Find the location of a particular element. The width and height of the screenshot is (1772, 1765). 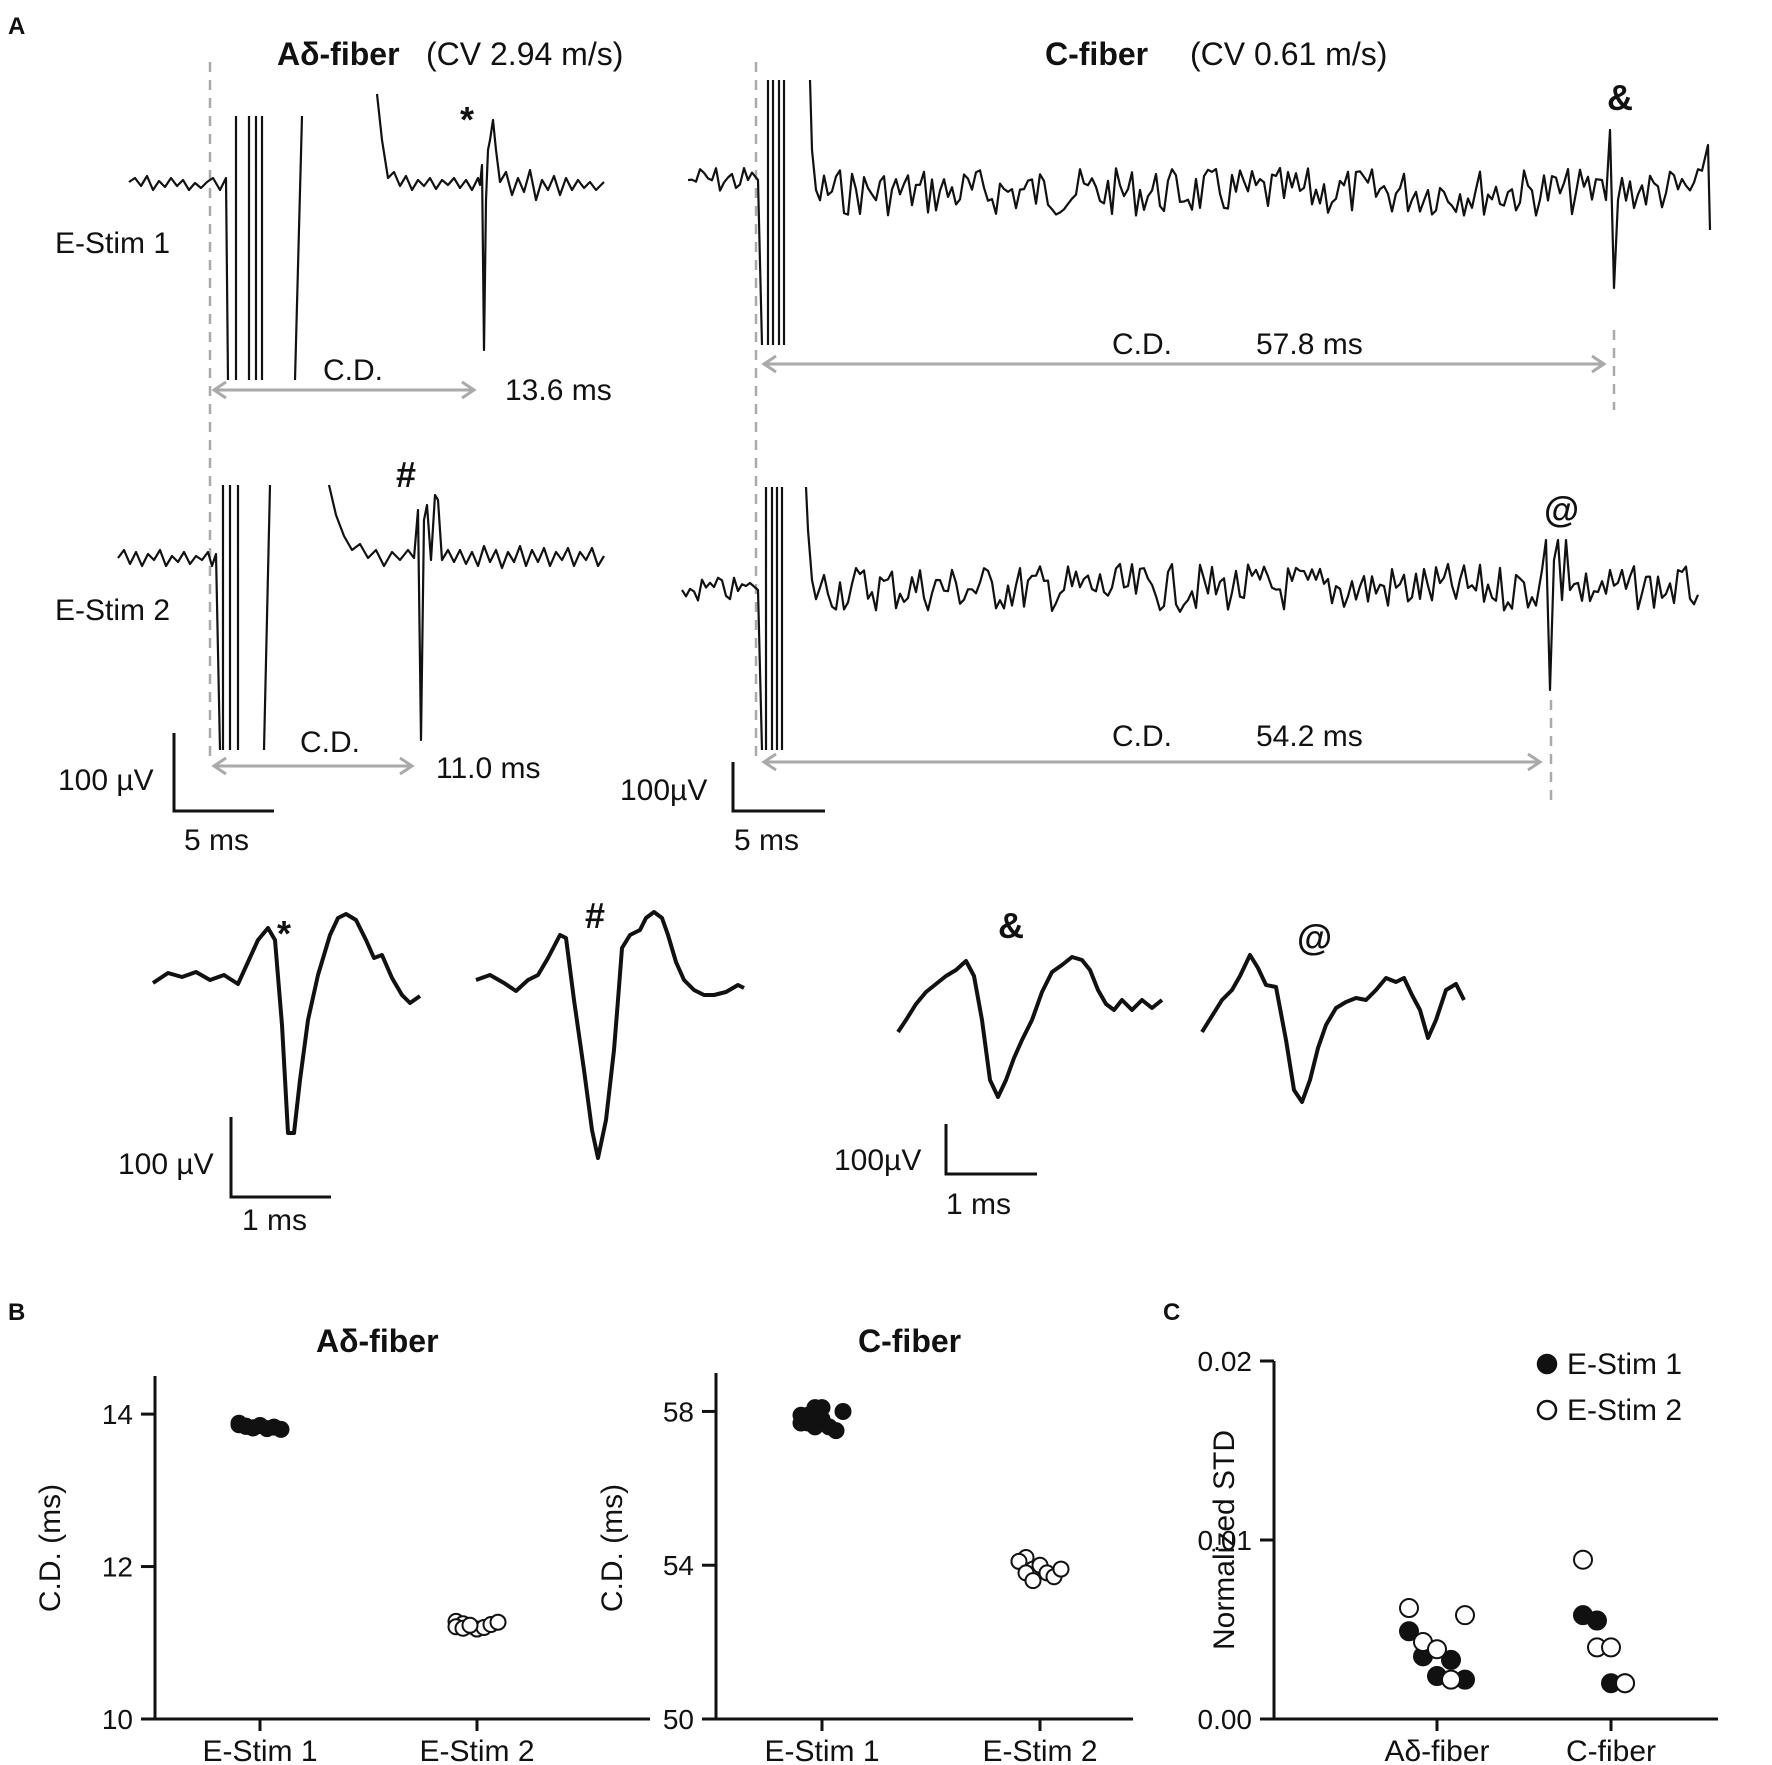

cfiber-estim2-trace is located at coordinates (1190, 618).